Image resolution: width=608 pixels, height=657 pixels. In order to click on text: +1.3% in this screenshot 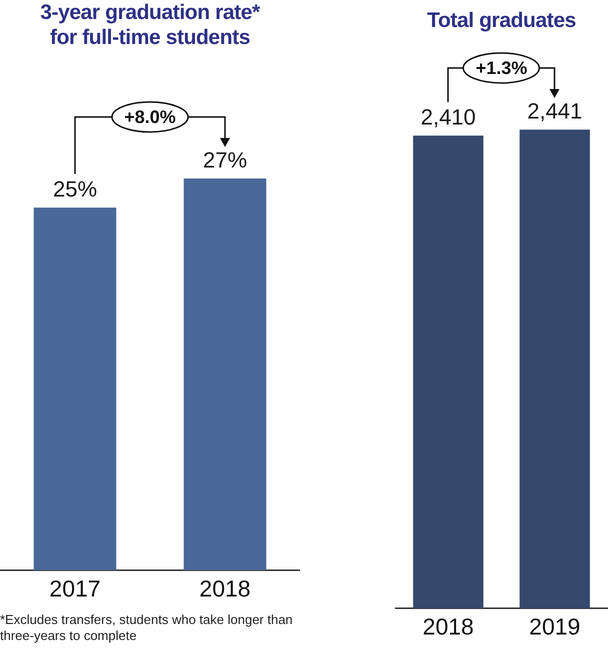, I will do `click(501, 67)`.